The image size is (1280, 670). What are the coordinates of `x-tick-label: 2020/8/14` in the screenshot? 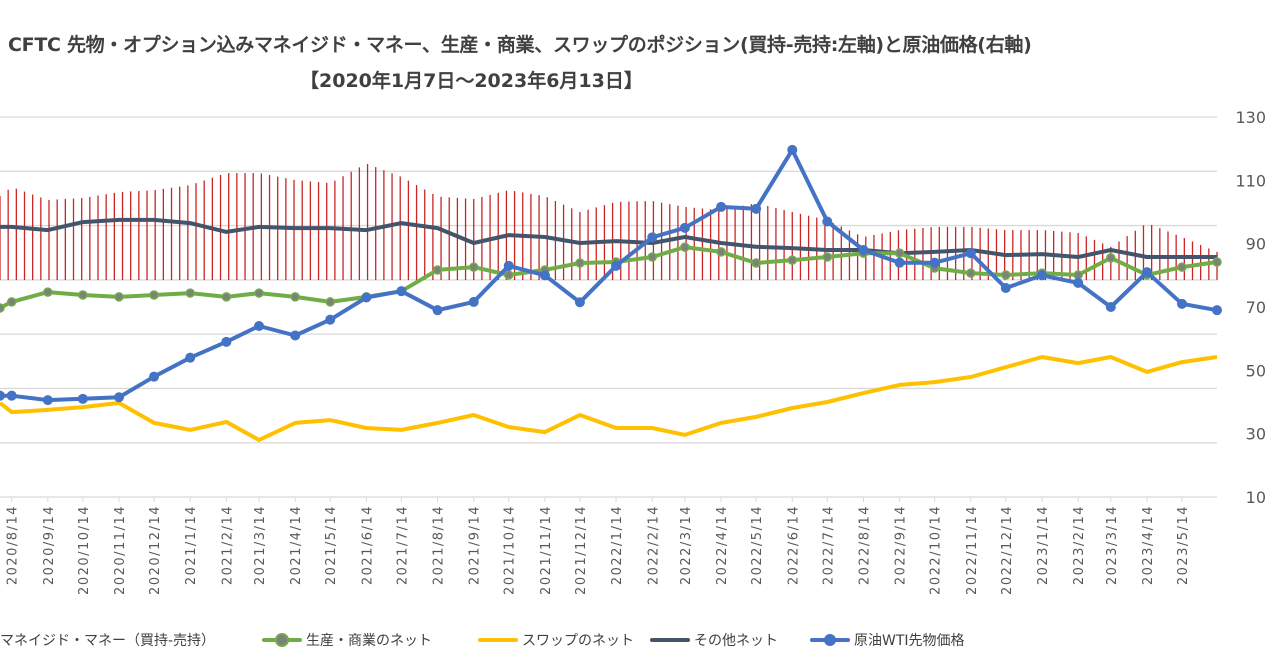 It's located at (13, 545).